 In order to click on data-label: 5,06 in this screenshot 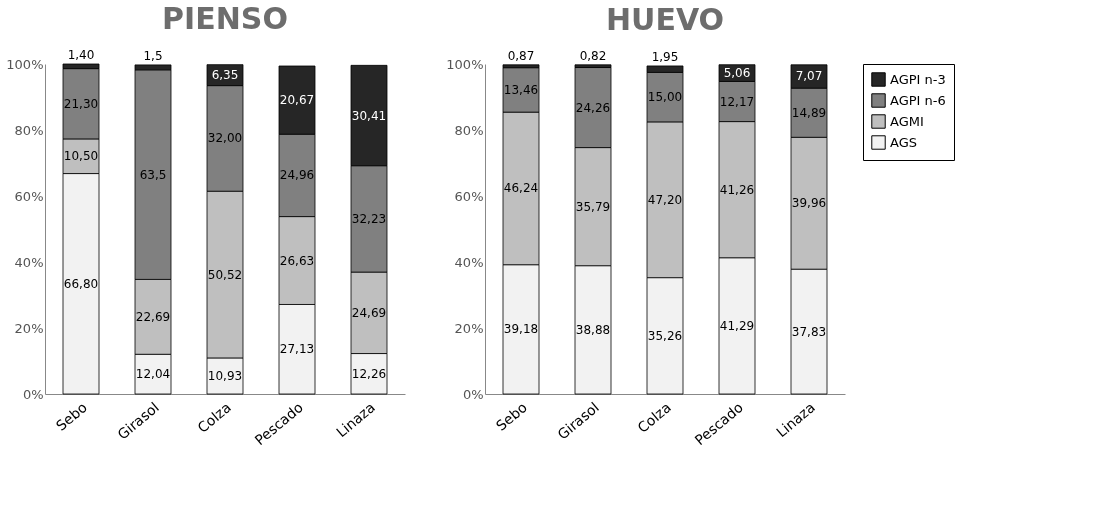, I will do `click(737, 73)`.